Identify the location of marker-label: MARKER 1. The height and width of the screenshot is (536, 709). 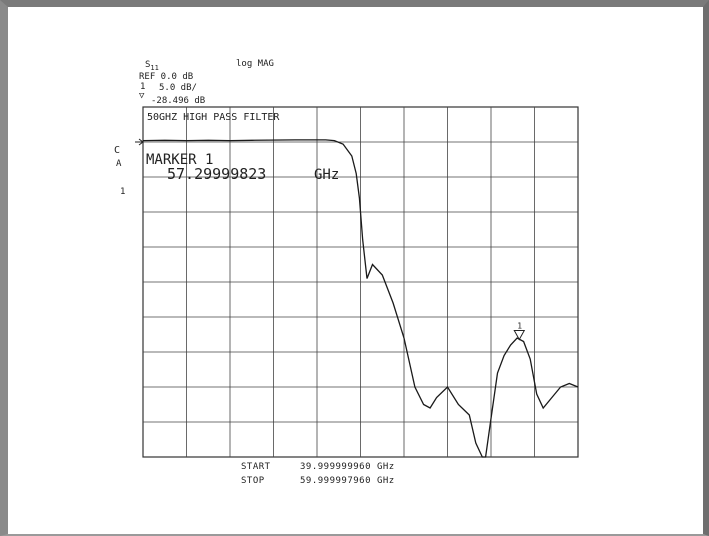
(179, 160).